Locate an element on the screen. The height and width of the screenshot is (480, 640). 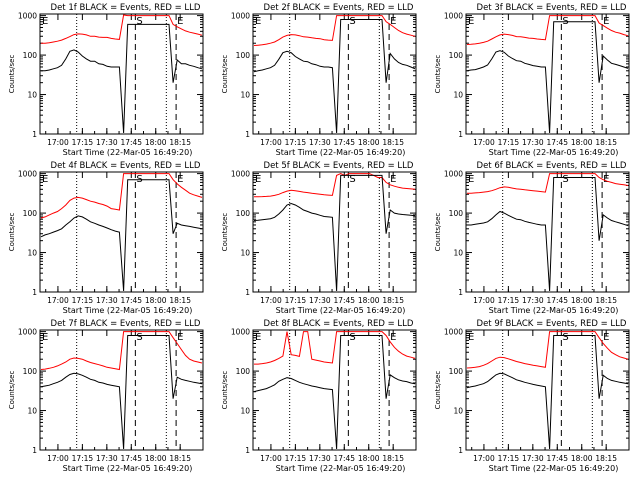
panel-title: Det 3f BLACK = Events, RED = LLD is located at coordinates (552, 8).